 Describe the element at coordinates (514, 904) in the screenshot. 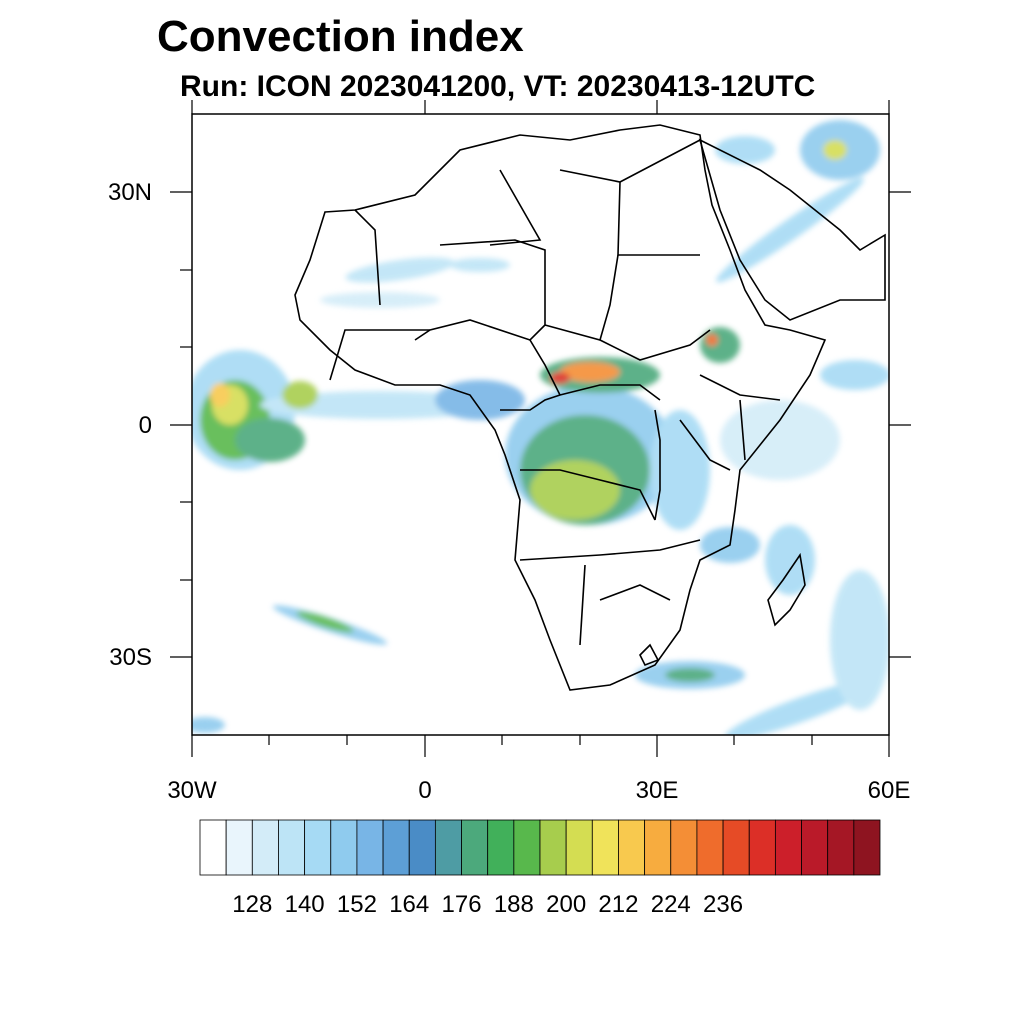

I see `colorbar-label: 188` at that location.